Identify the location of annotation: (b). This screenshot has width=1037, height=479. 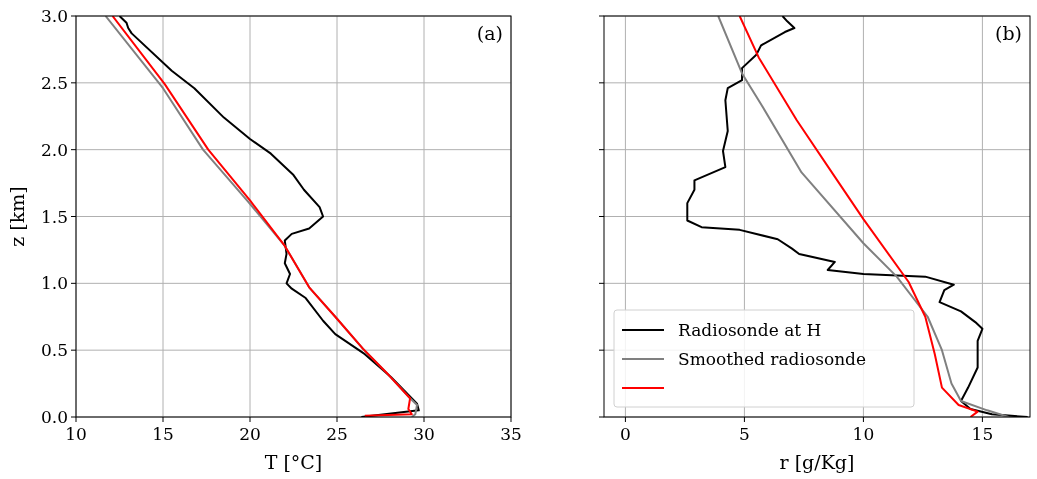
(1008, 33).